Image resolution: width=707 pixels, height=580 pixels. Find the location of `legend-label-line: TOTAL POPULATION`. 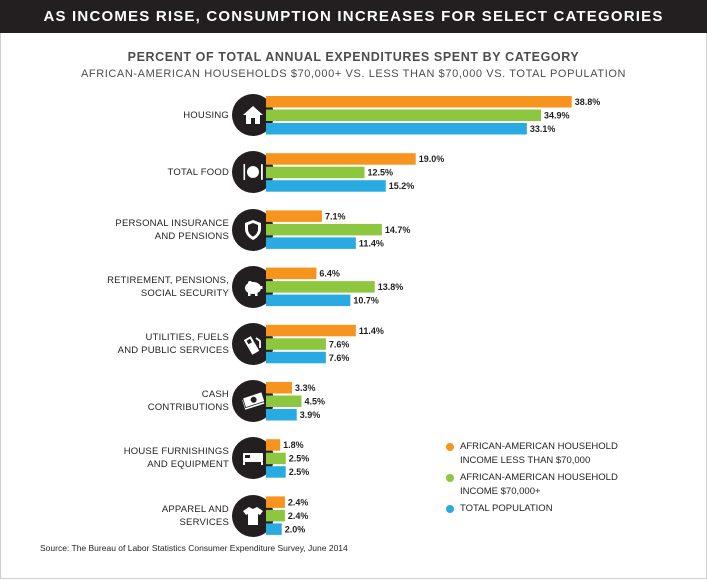

legend-label-line: TOTAL POPULATION is located at coordinates (506, 508).